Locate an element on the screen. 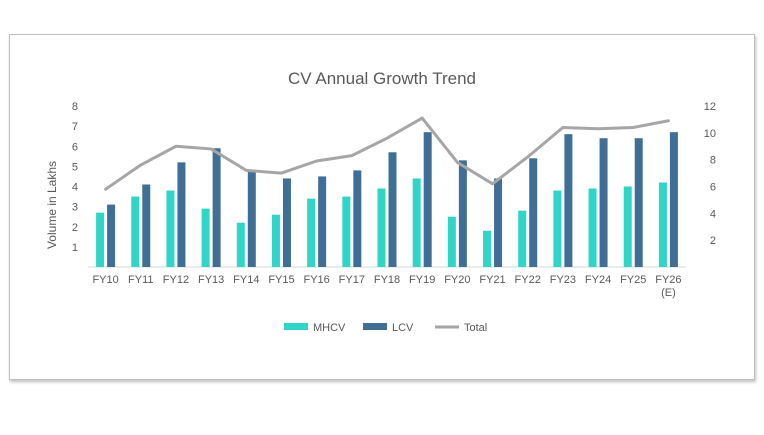  chart-title: CV Annual Growth Trend is located at coordinates (382, 78).